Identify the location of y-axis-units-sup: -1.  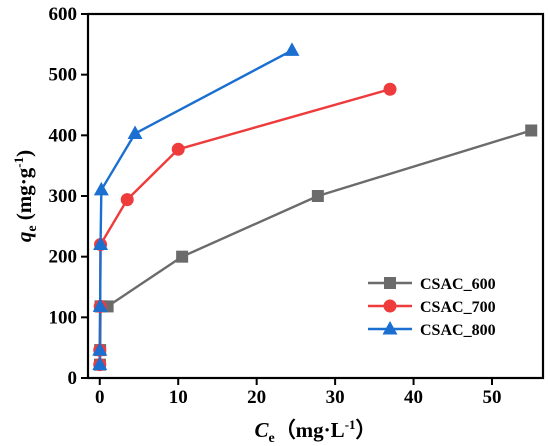
(18, 162).